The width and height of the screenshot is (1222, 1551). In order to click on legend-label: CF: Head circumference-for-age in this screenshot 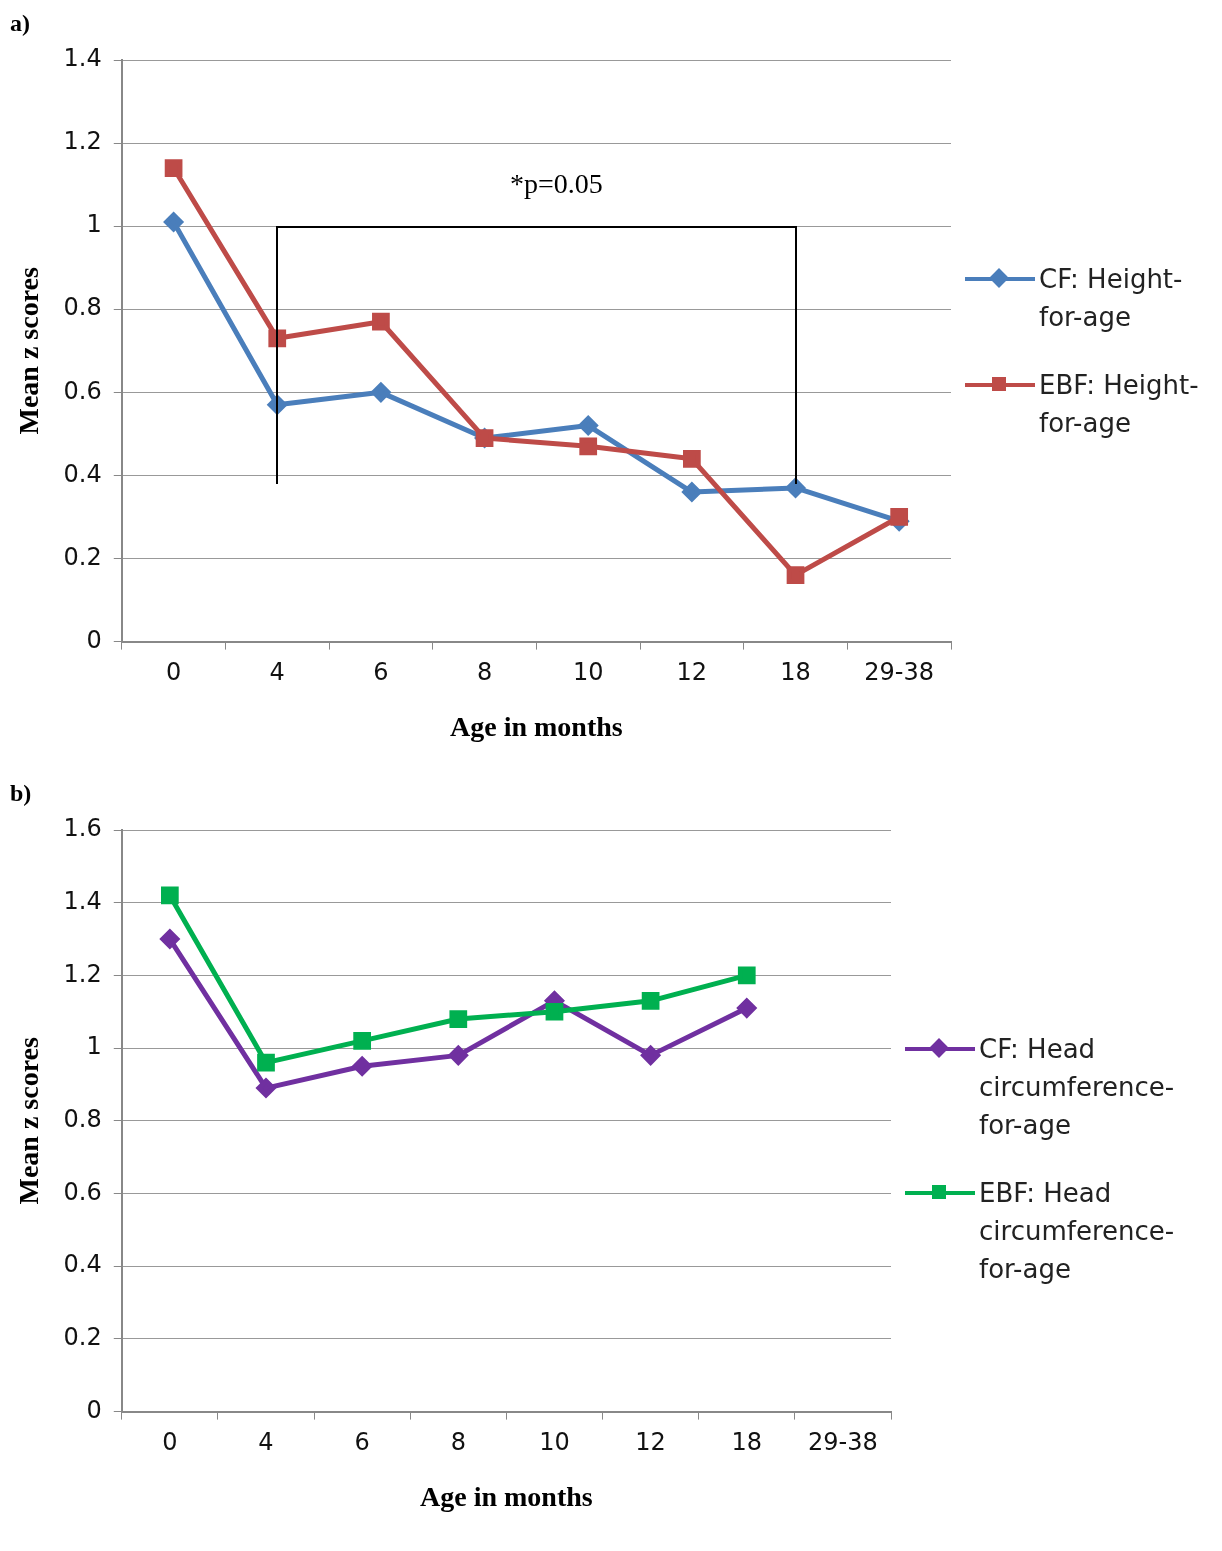, I will do `click(1077, 1087)`.